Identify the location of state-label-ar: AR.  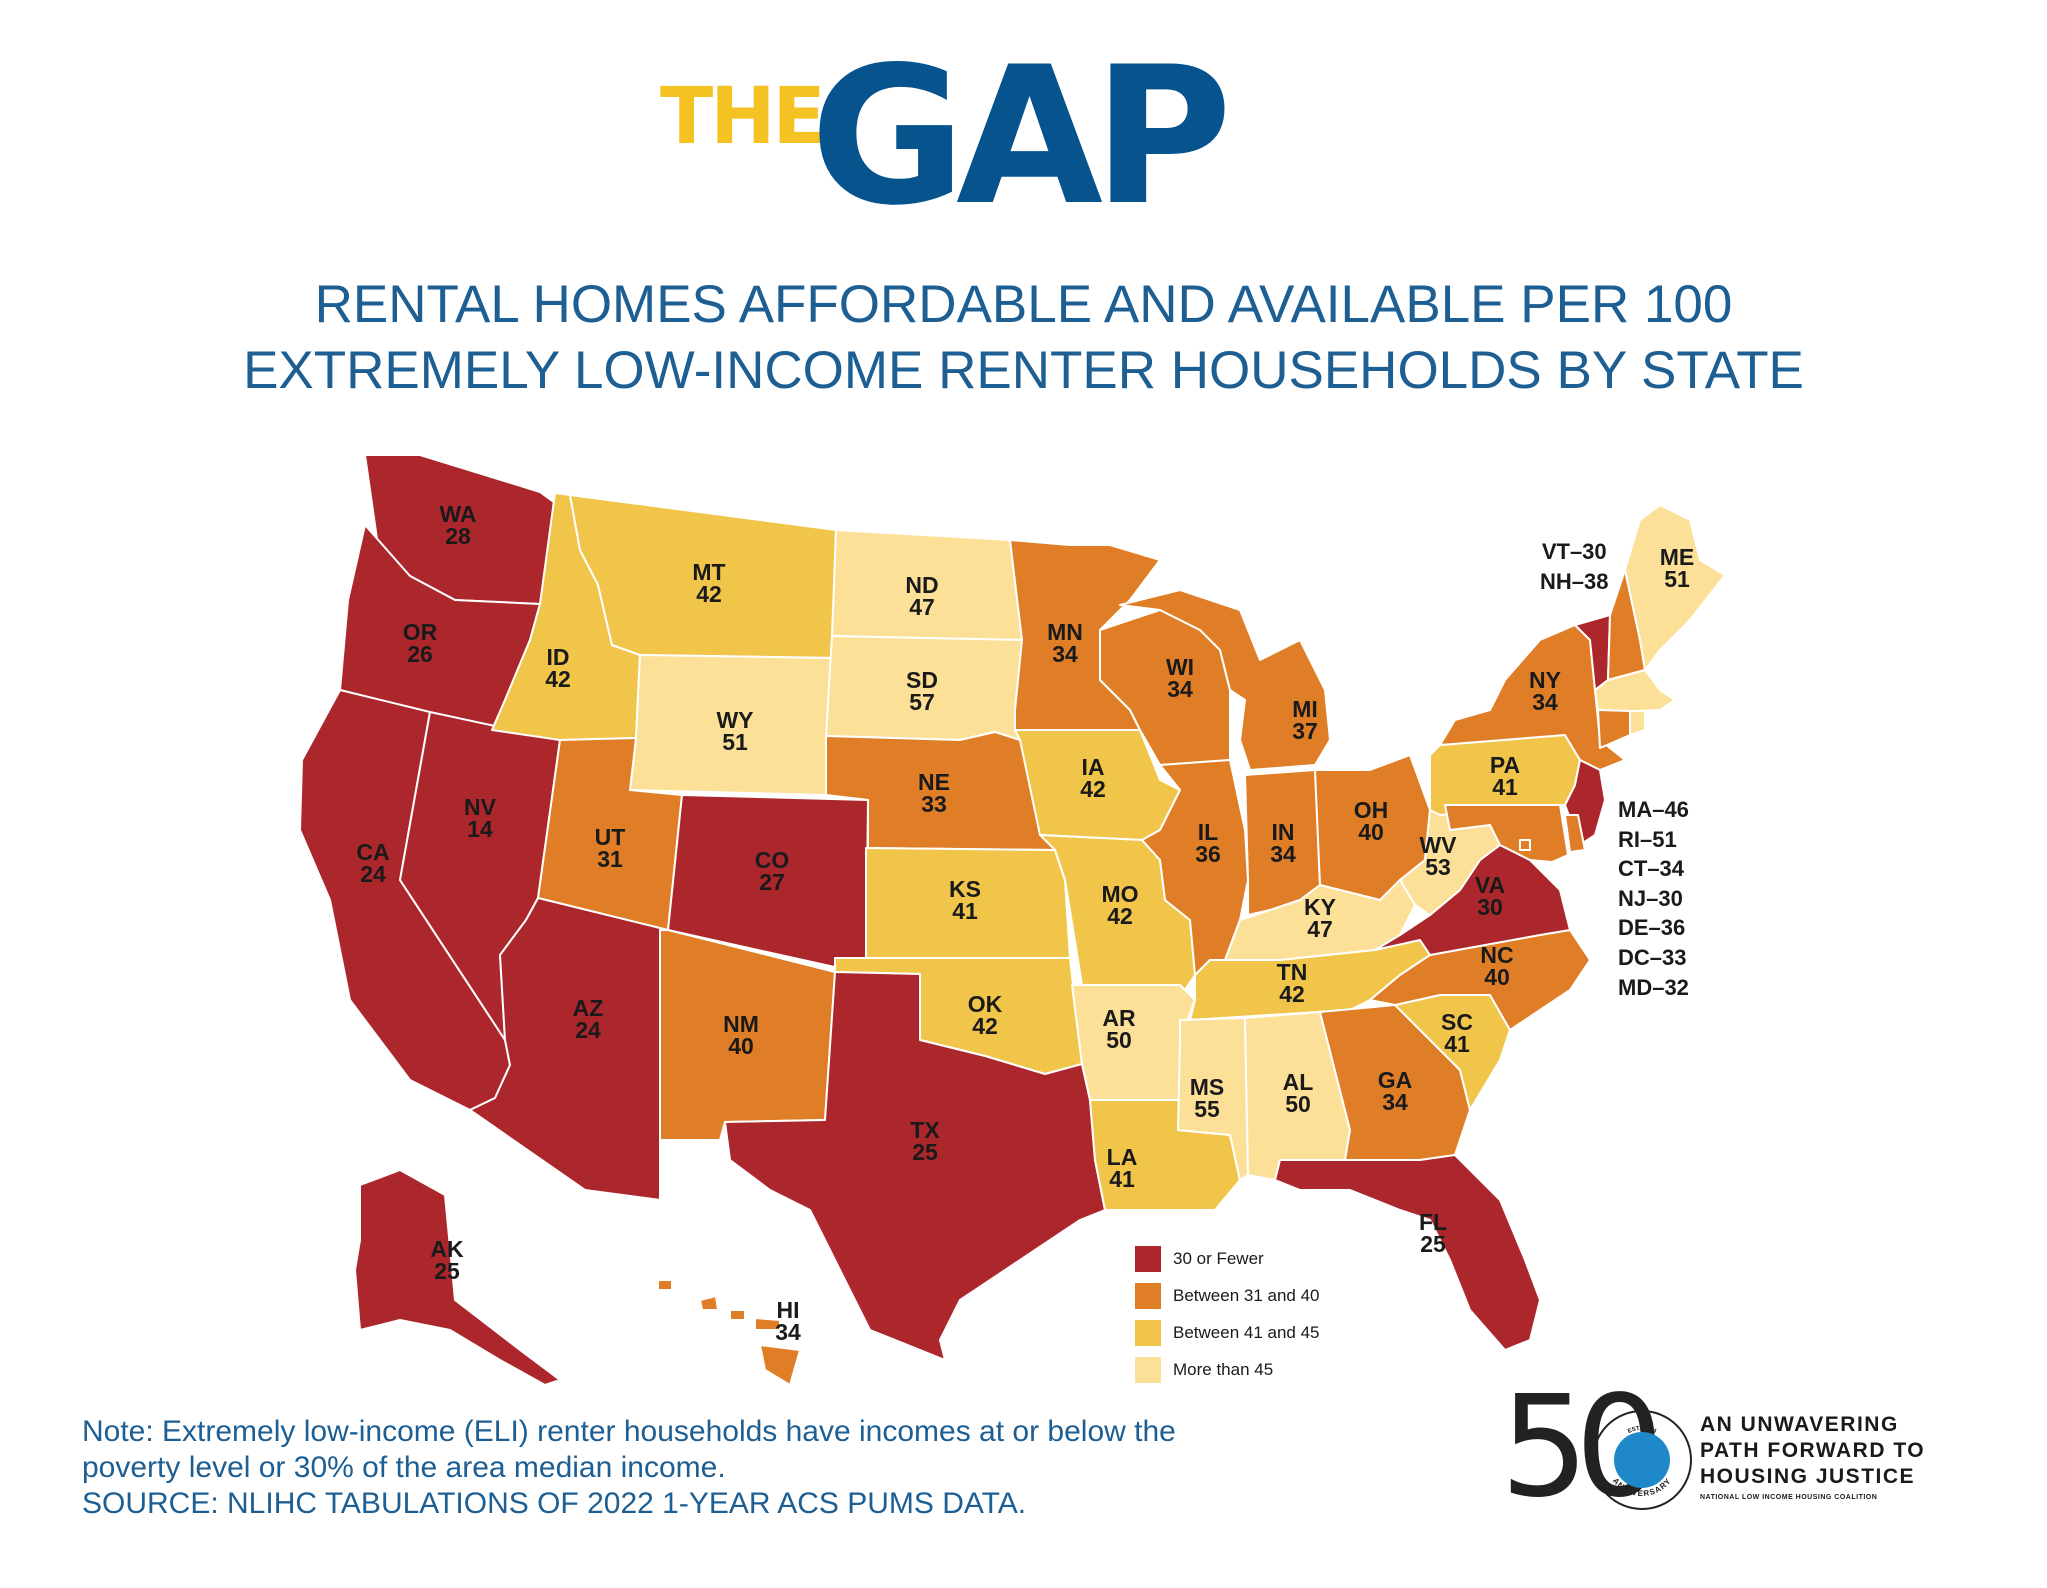
(1119, 1018).